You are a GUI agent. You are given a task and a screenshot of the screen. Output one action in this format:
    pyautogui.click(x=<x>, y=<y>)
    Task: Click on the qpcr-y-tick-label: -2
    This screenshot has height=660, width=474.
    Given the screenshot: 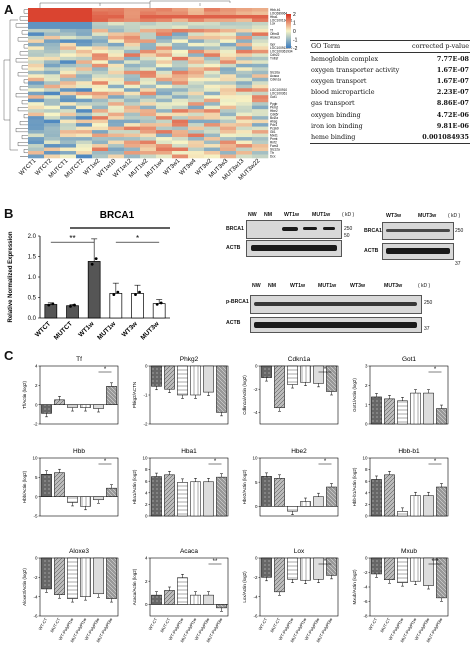 What is the action you would take?
    pyautogui.click(x=35, y=424)
    